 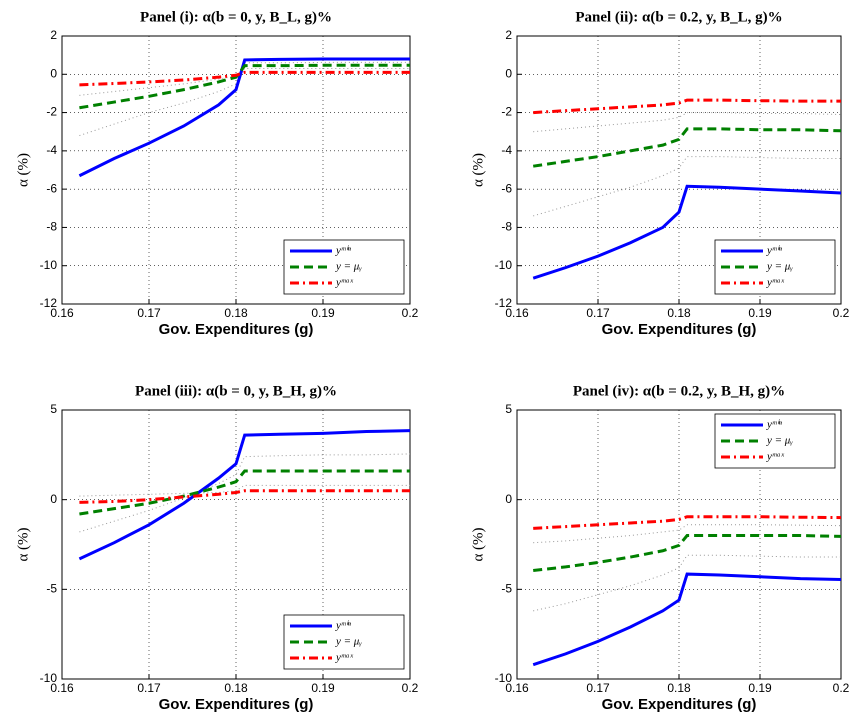 What do you see at coordinates (236, 17) in the screenshot?
I see `panel-title: Panel (i): α(b = 0, y, B_L, g)%` at bounding box center [236, 17].